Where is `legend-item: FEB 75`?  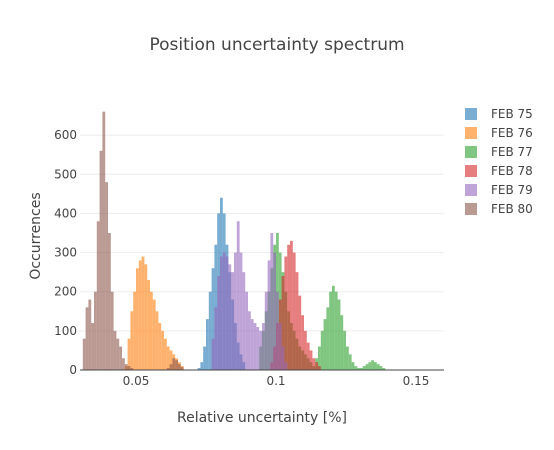
legend-item: FEB 75 is located at coordinates (499, 114).